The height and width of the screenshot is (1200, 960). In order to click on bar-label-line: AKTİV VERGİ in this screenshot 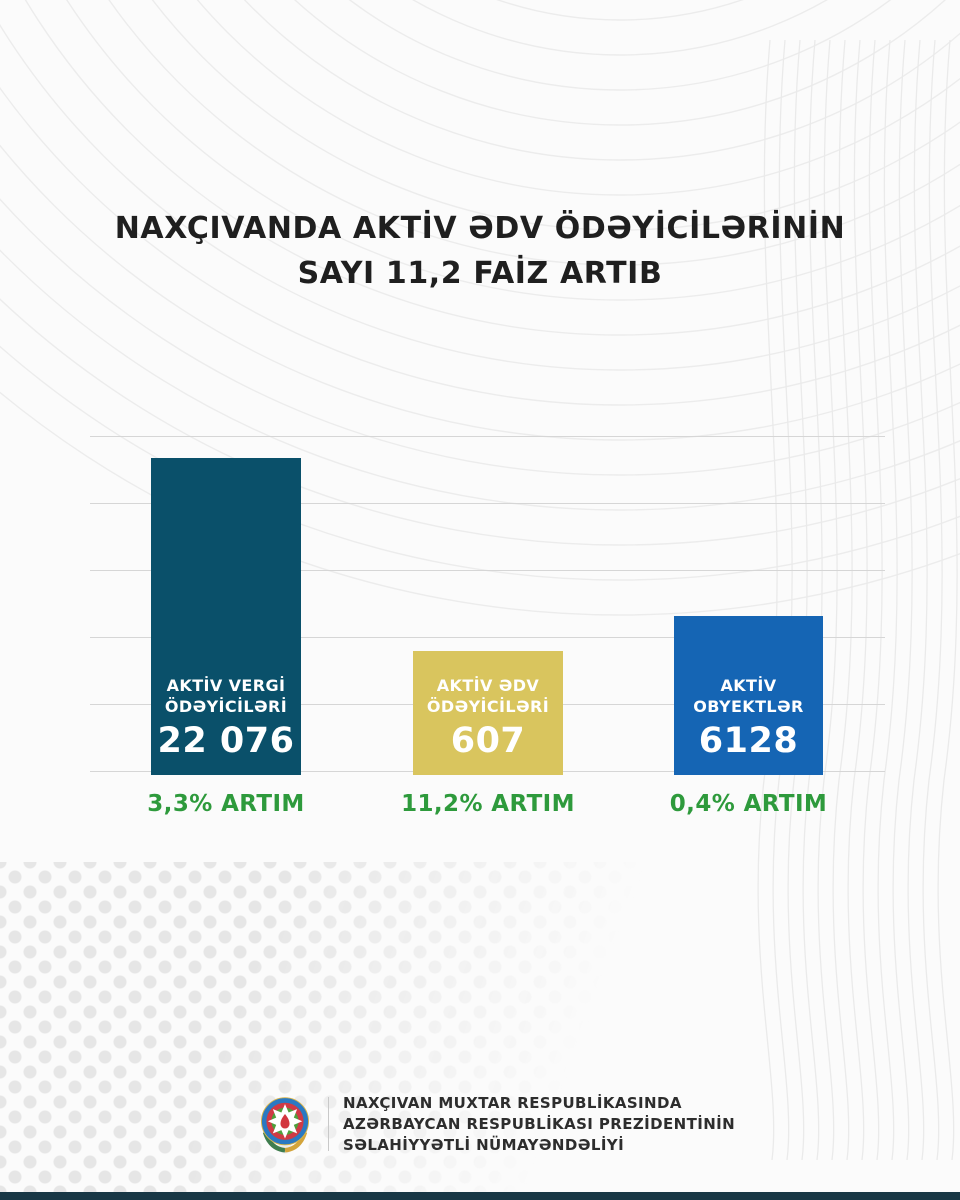, I will do `click(226, 685)`.